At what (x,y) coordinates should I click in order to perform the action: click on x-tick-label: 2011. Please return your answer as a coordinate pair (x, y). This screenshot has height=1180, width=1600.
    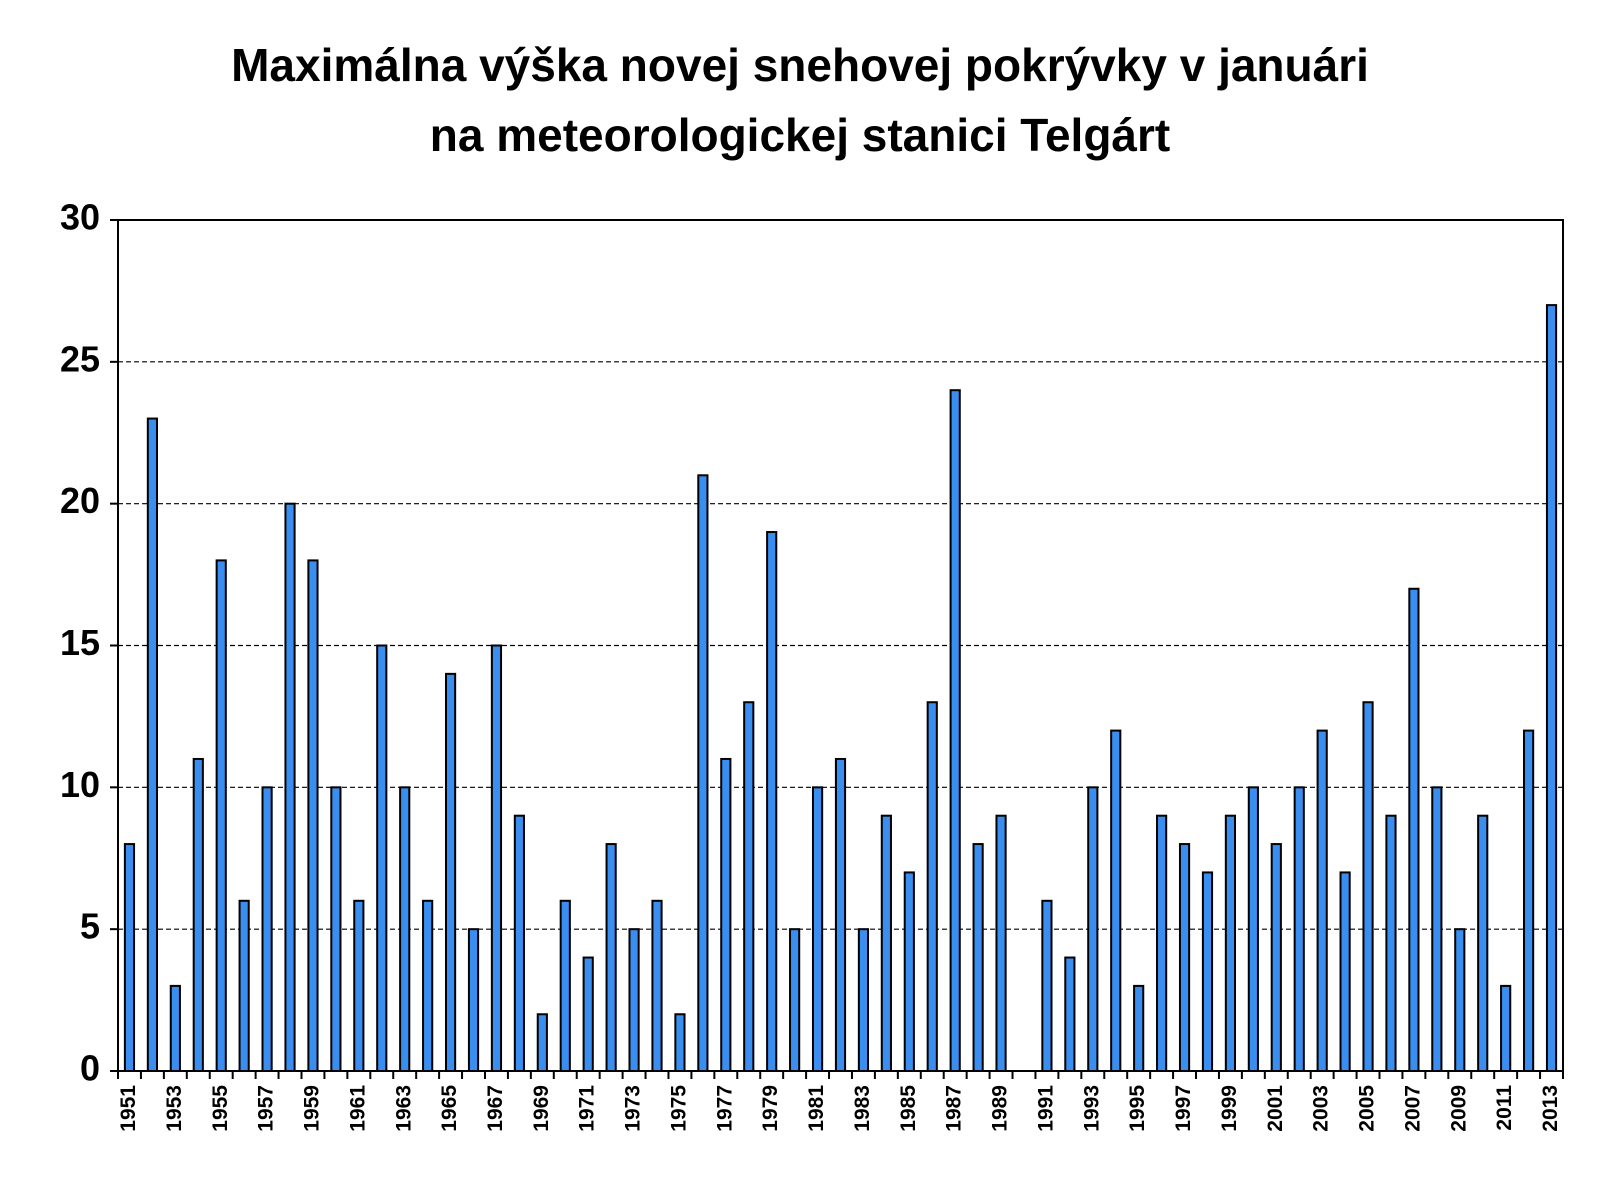
    Looking at the image, I should click on (1504, 1108).